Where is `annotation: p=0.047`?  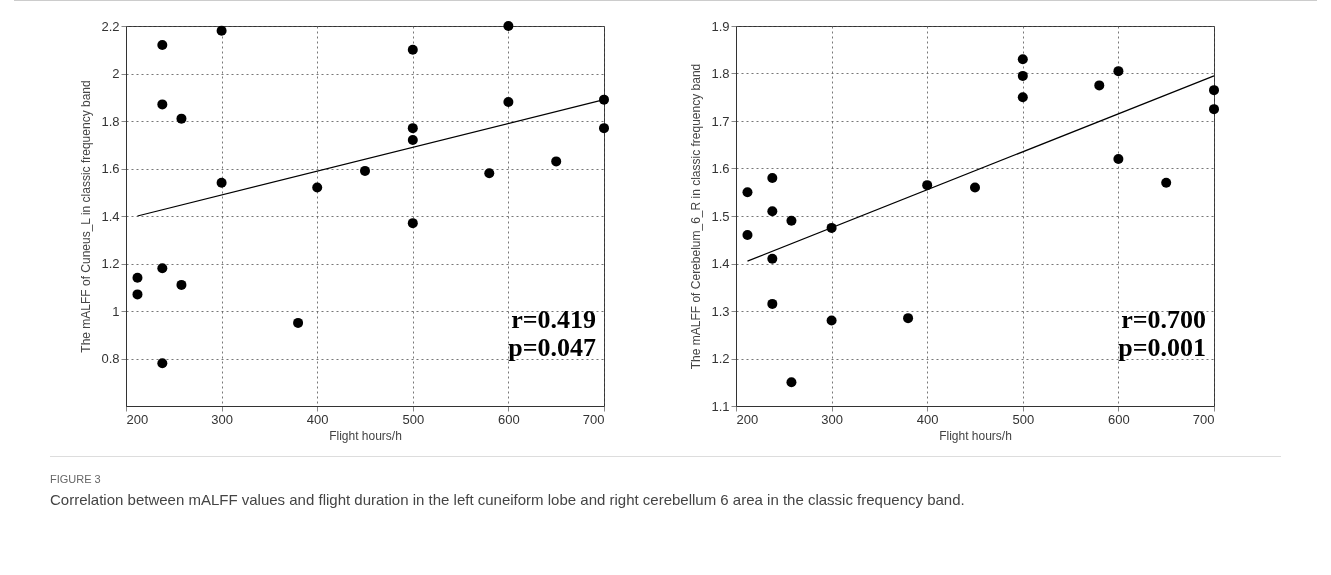
annotation: p=0.047 is located at coordinates (552, 348).